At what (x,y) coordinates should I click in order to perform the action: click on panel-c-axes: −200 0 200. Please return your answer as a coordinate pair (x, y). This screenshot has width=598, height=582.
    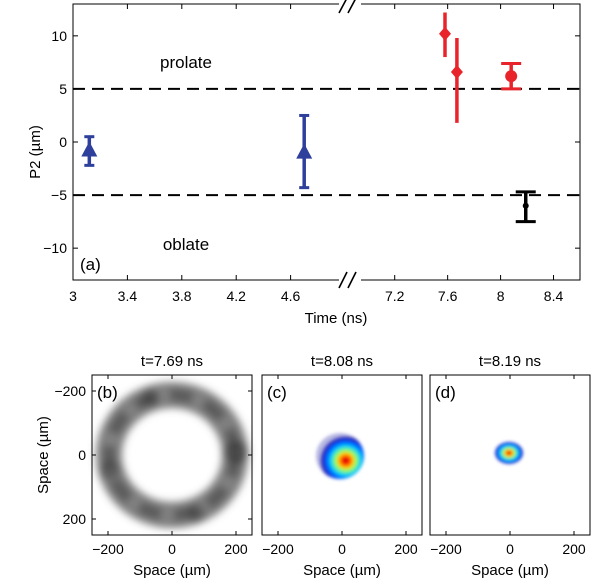
    Looking at the image, I should click on (340, 466).